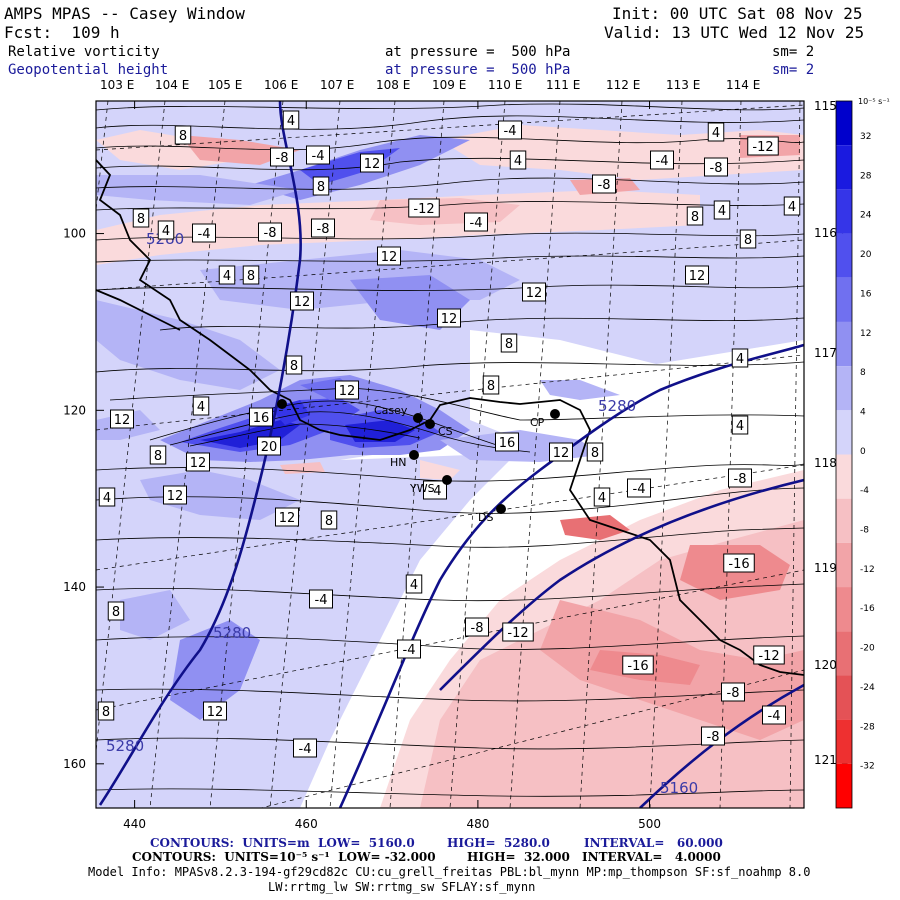 This screenshot has height=900, width=900. I want to click on colorbar-label: -16, so click(867, 609).